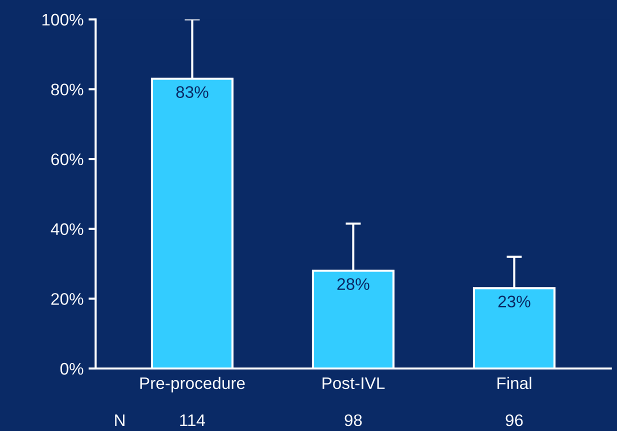  I want to click on text: 98, so click(353, 420).